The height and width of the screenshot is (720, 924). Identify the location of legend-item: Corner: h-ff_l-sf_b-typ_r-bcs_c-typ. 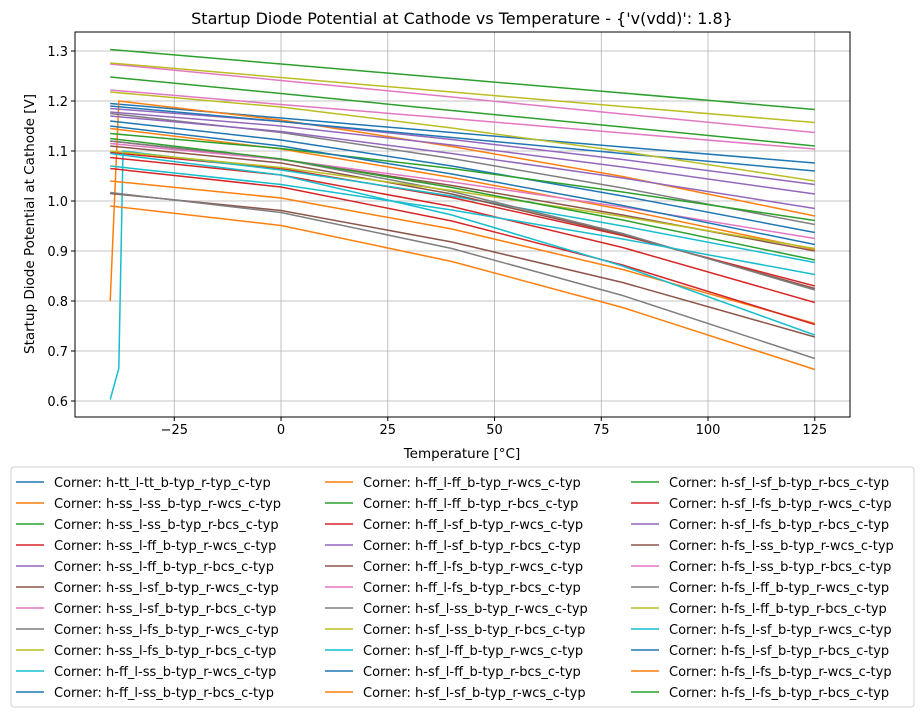
(453, 546).